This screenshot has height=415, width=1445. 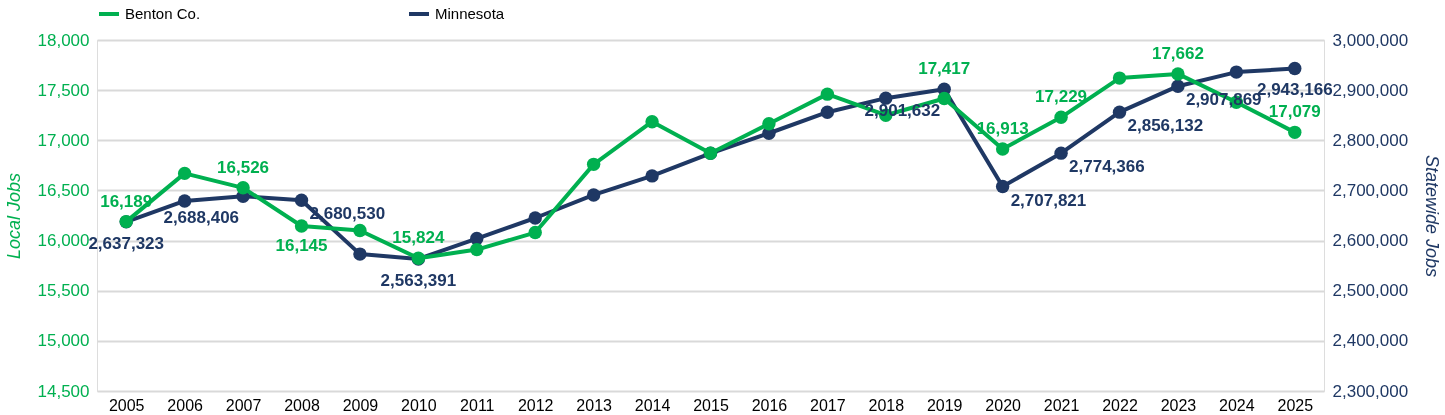 I want to click on x-tick-label: 2011, so click(x=477, y=405).